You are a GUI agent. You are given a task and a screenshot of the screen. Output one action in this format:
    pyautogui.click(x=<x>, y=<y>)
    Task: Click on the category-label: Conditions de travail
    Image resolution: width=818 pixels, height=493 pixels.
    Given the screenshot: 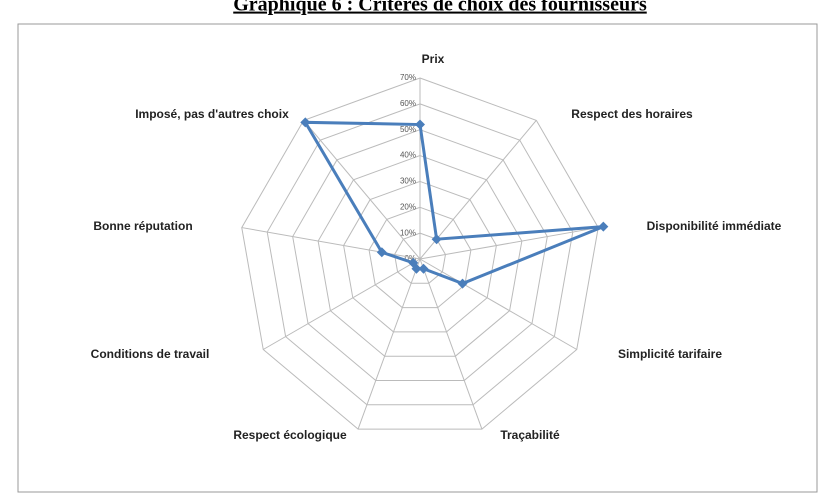 What is the action you would take?
    pyautogui.click(x=150, y=354)
    